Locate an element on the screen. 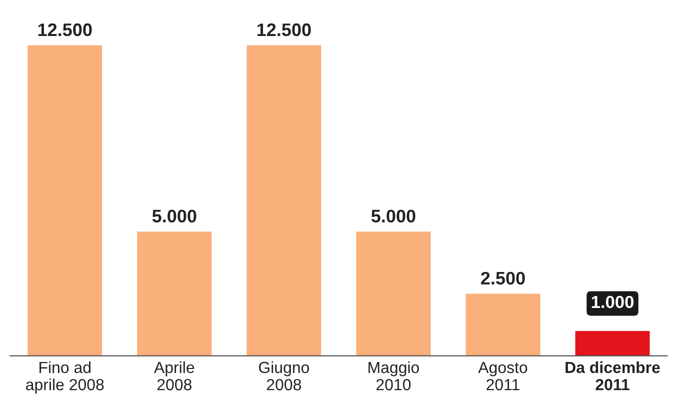  x-tick-label: Fino ad aprile 2008 is located at coordinates (65, 377).